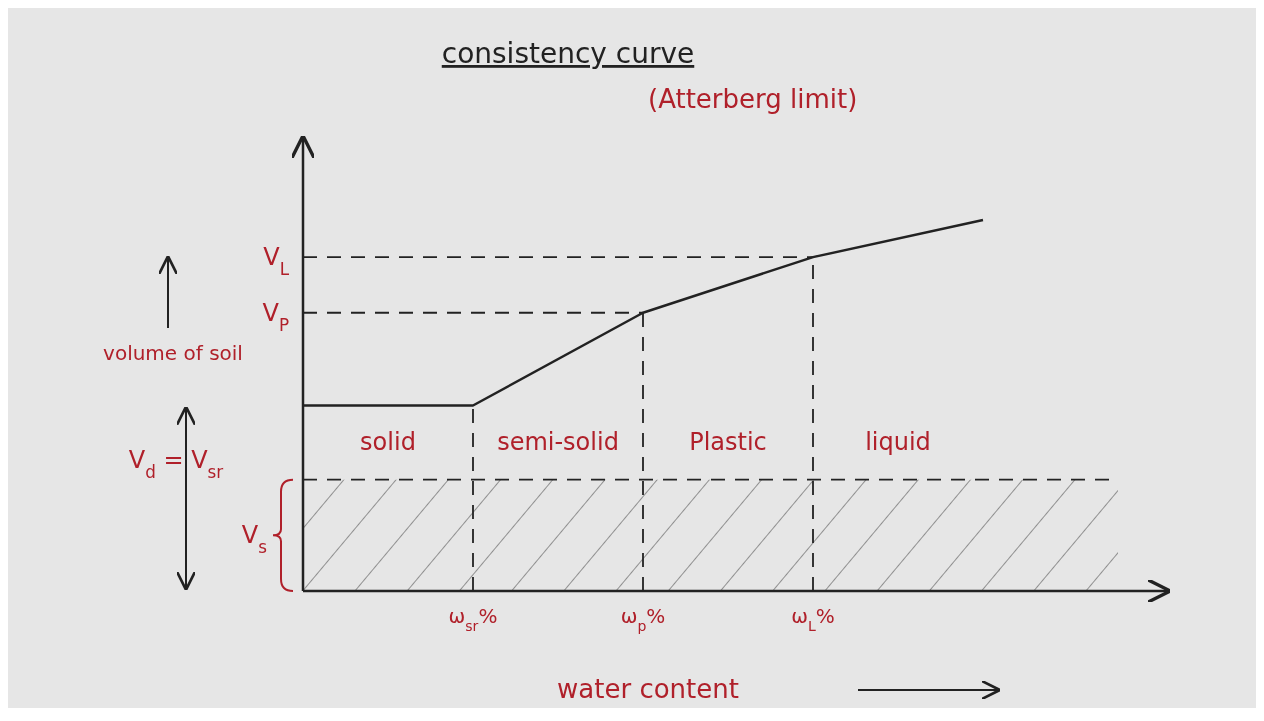 Image resolution: width=1264 pixels, height=721 pixels. Describe the element at coordinates (173, 353) in the screenshot. I see `y-axis-title: volume of soil` at that location.